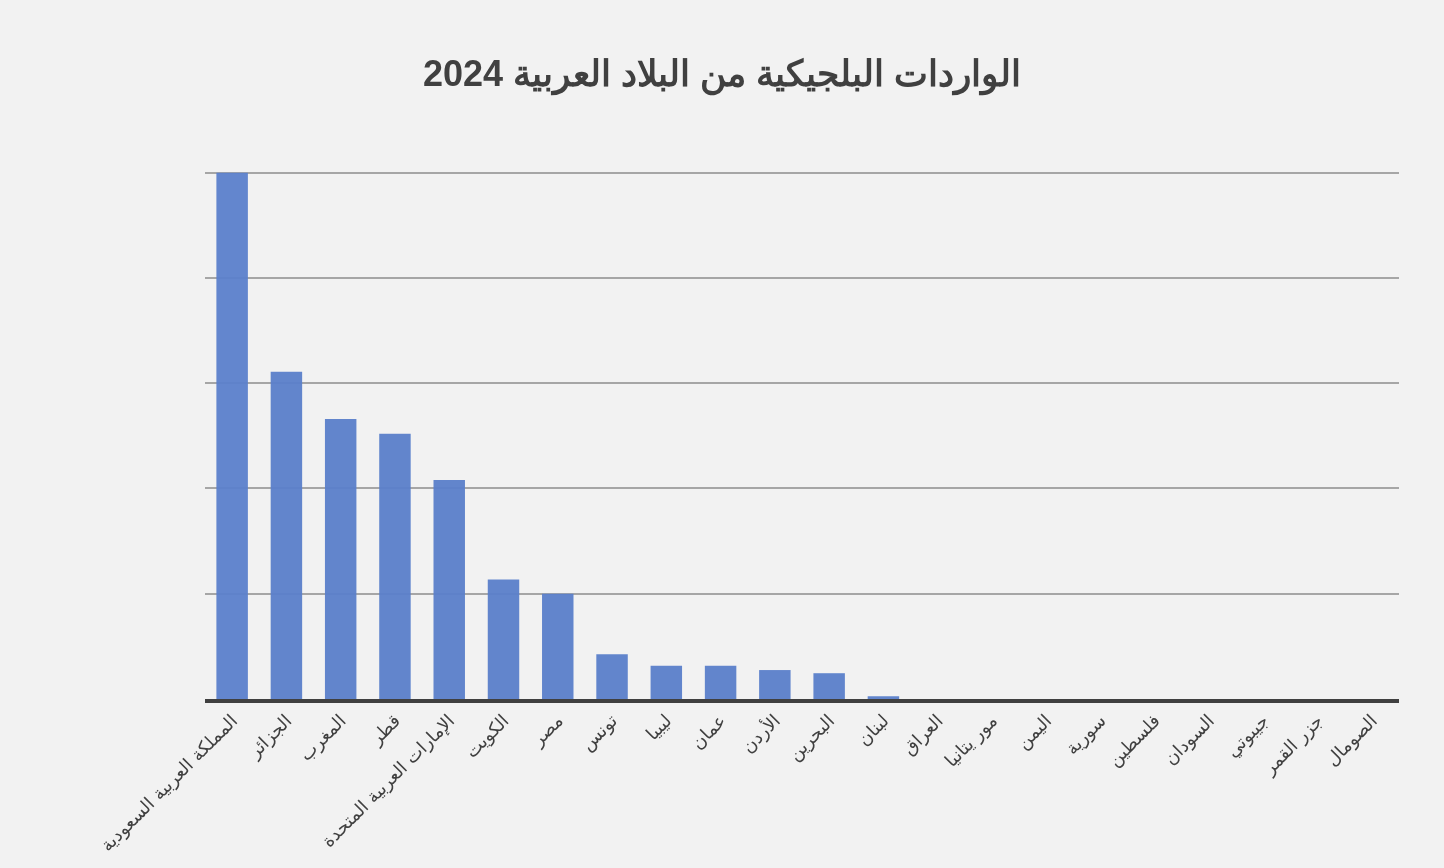 The height and width of the screenshot is (868, 1444). What do you see at coordinates (872, 729) in the screenshot?
I see `x-tick-label: لبنان` at bounding box center [872, 729].